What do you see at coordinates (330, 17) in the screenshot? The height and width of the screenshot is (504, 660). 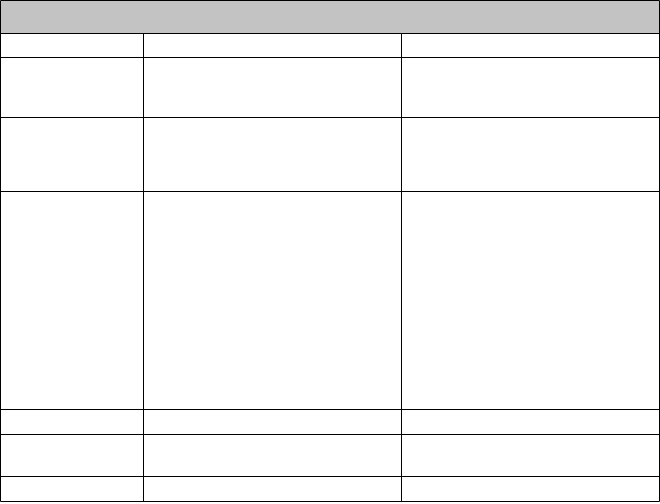 I see `header-row` at bounding box center [330, 17].